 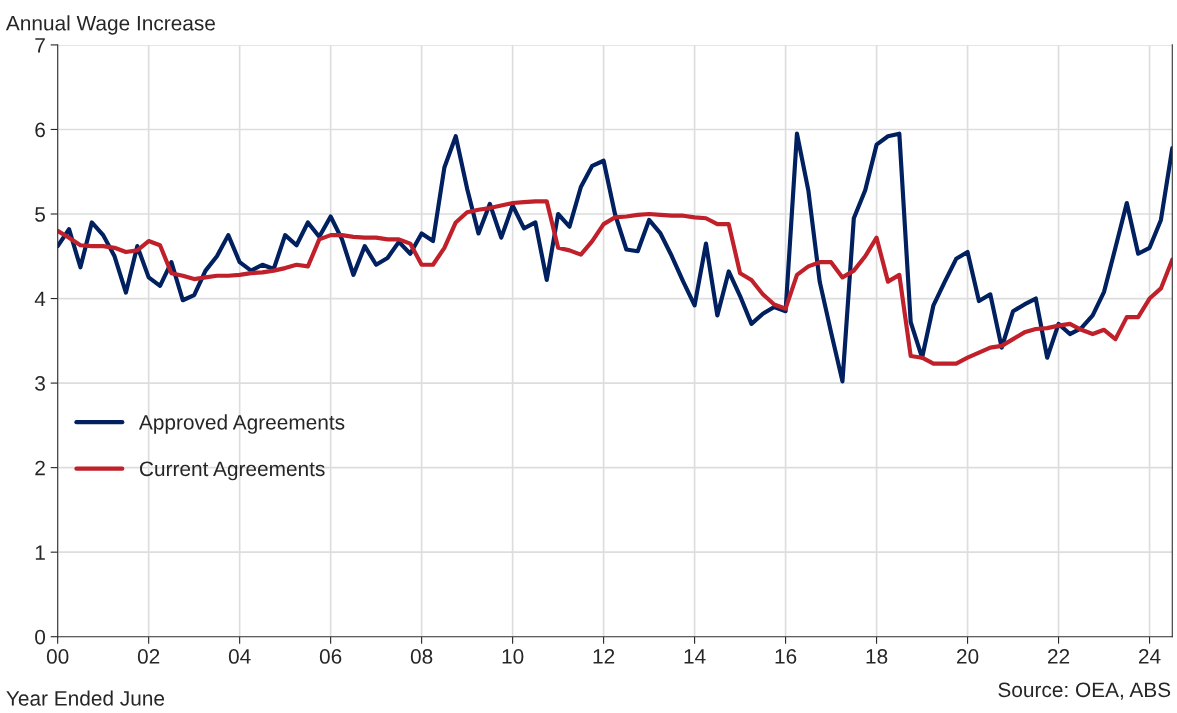 What do you see at coordinates (604, 656) in the screenshot?
I see `x-tick-label: 12` at bounding box center [604, 656].